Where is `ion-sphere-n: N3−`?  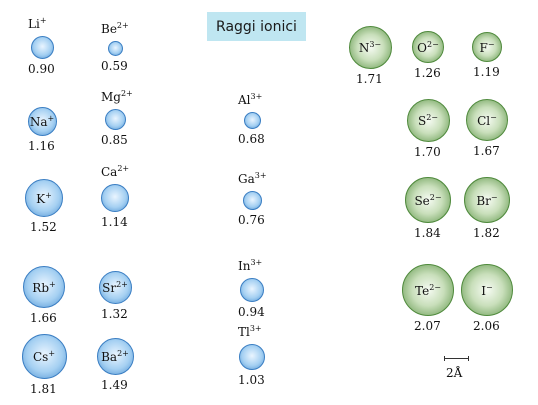 ion-sphere-n: N3− is located at coordinates (370, 47).